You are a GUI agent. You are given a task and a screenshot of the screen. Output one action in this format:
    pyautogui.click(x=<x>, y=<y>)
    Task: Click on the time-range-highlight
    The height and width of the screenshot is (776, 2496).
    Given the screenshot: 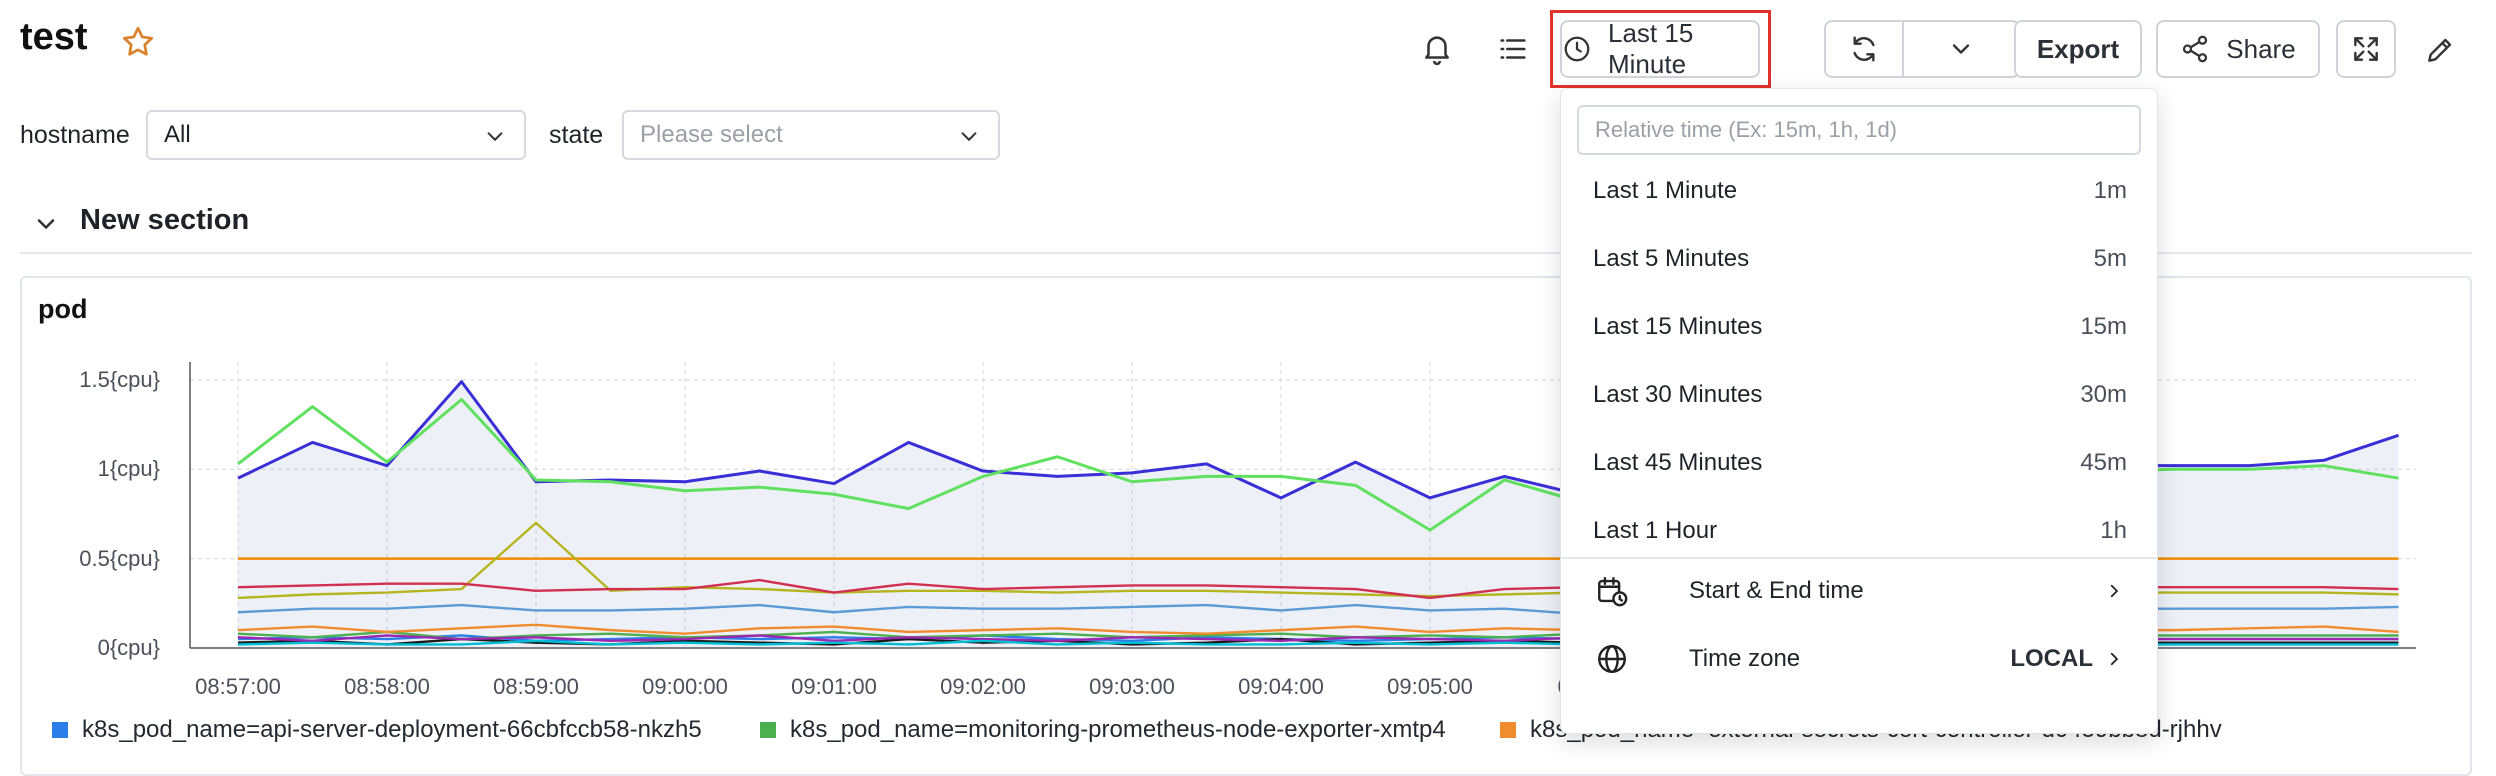 What is the action you would take?
    pyautogui.click(x=1660, y=49)
    